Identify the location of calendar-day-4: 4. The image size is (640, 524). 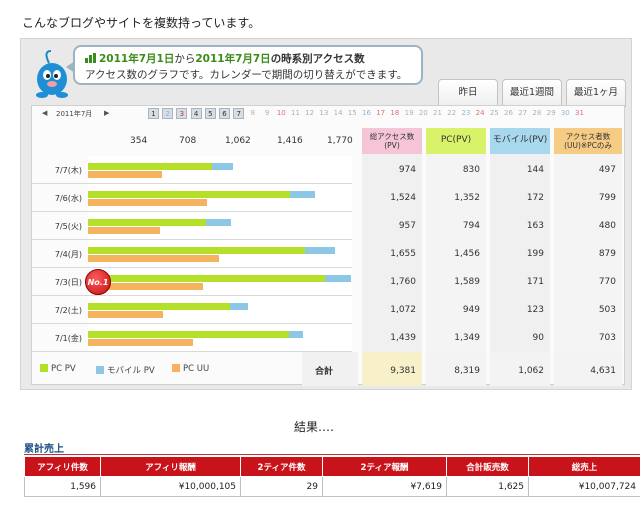
(196, 113).